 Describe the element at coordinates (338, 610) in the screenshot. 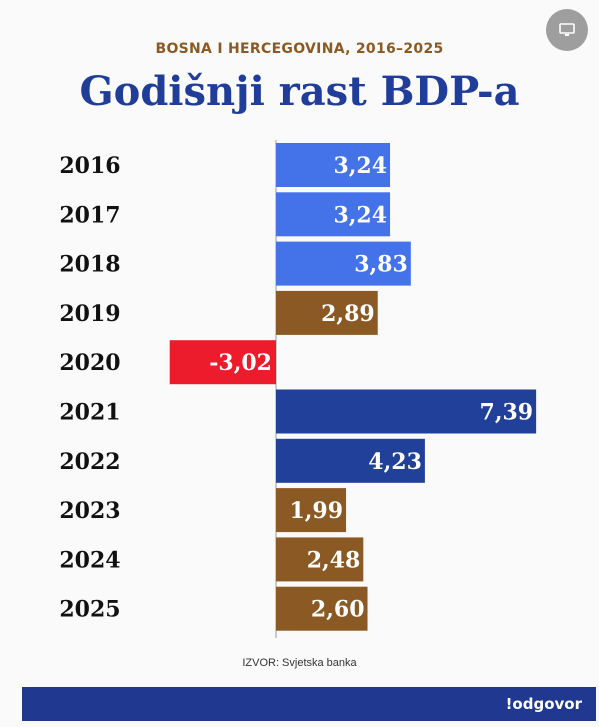

I see `value-label-2025: 2,60` at that location.